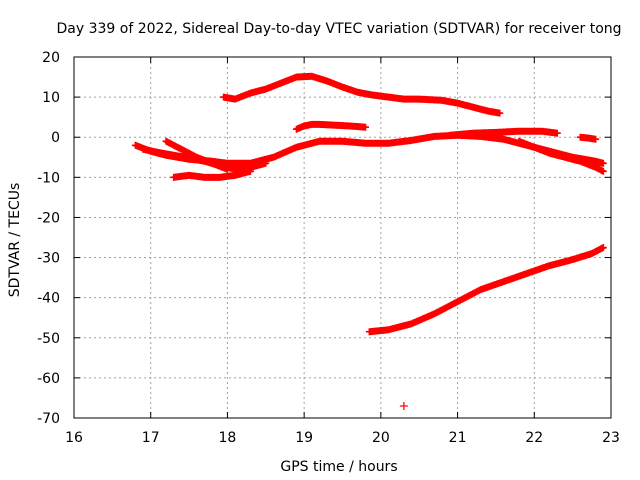  What do you see at coordinates (48, 299) in the screenshot?
I see `y-tick-label: -40` at bounding box center [48, 299].